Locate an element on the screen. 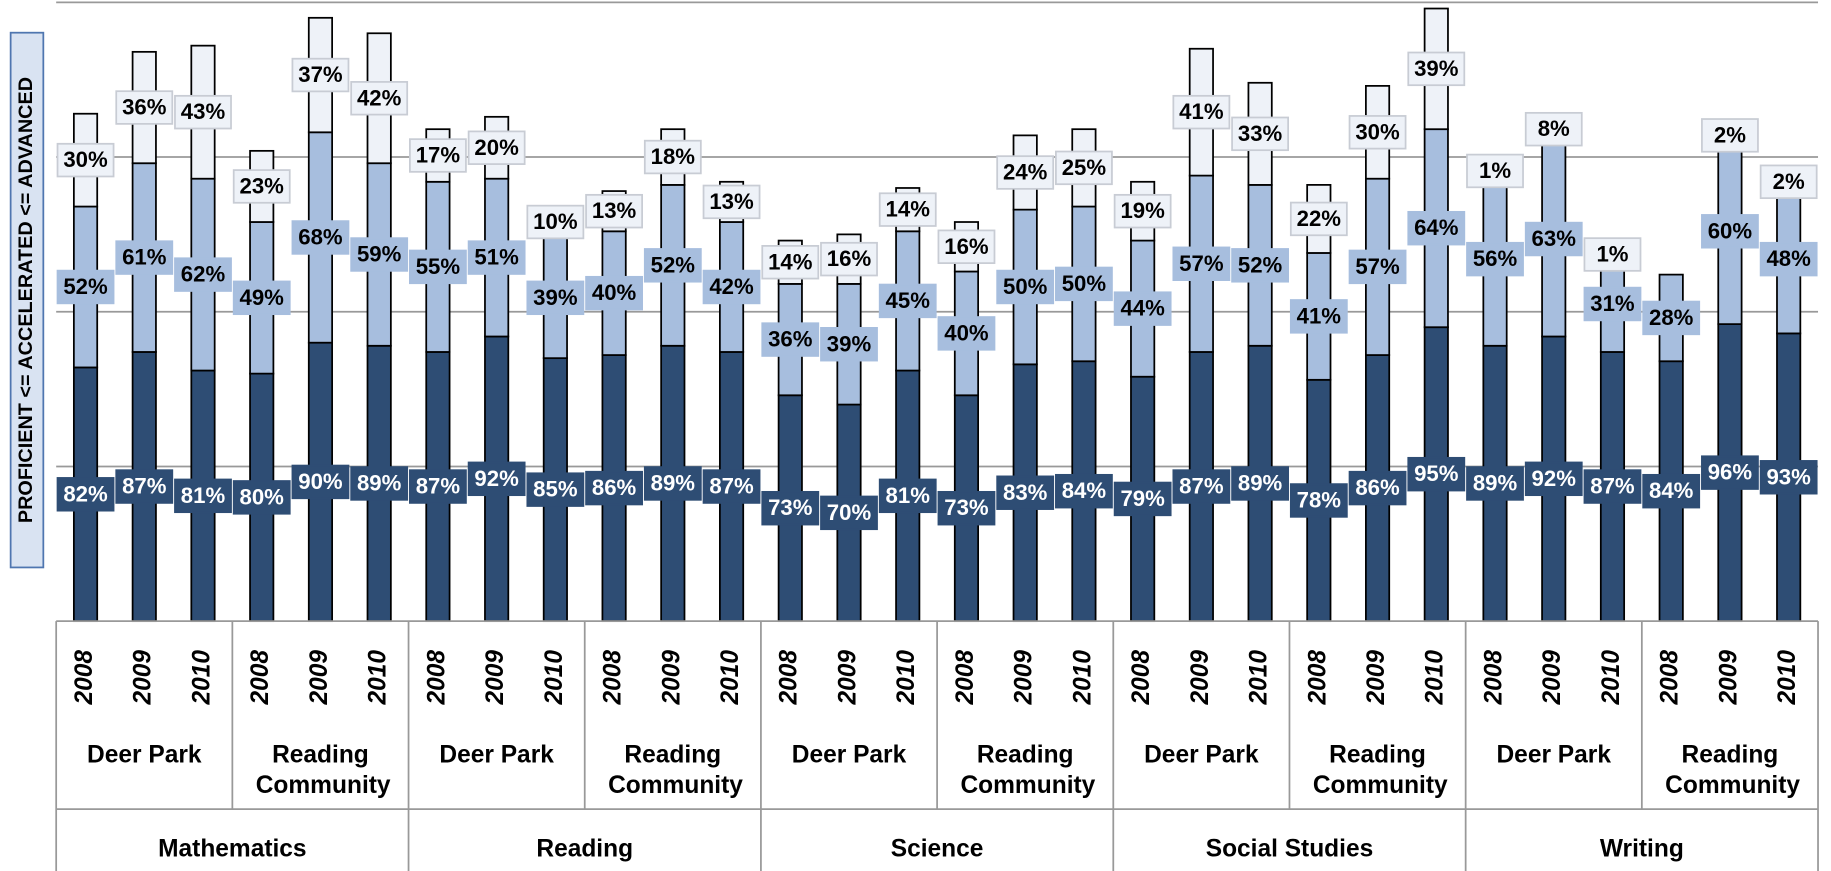 The width and height of the screenshot is (1831, 871). data-label: 70% is located at coordinates (849, 512).